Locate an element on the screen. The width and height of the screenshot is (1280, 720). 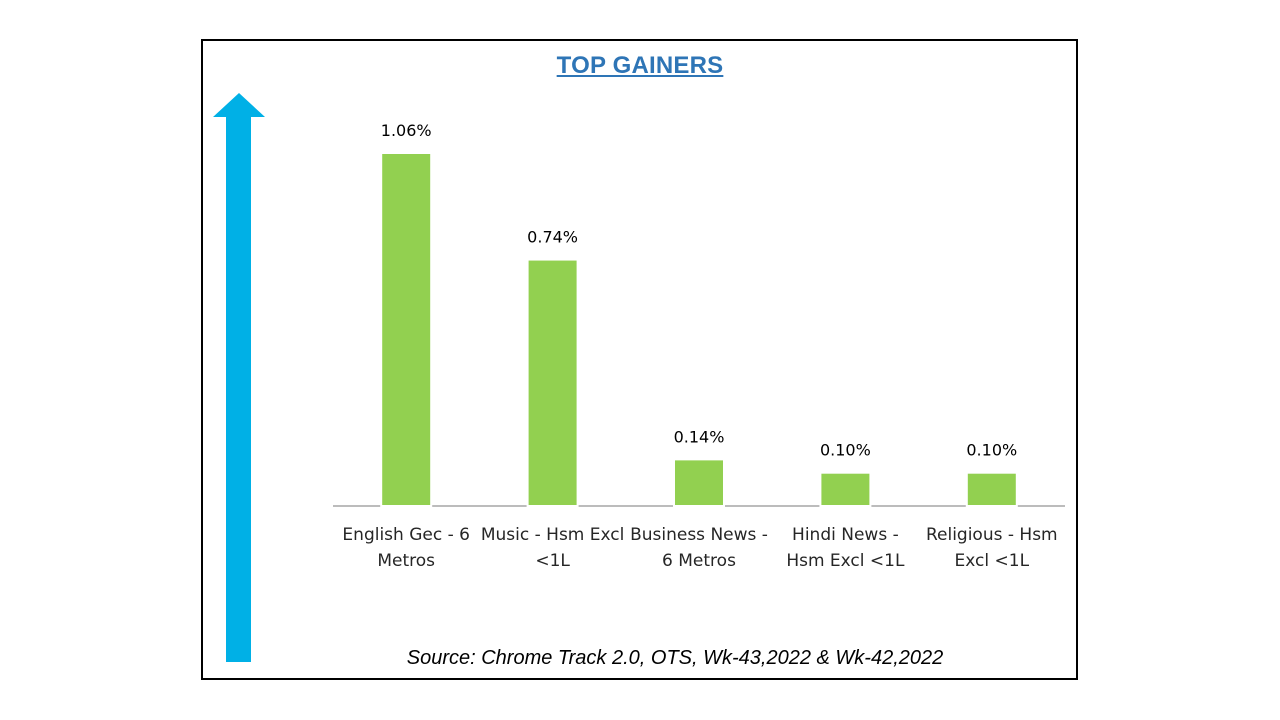
category-tick-label: <1L is located at coordinates (552, 561).